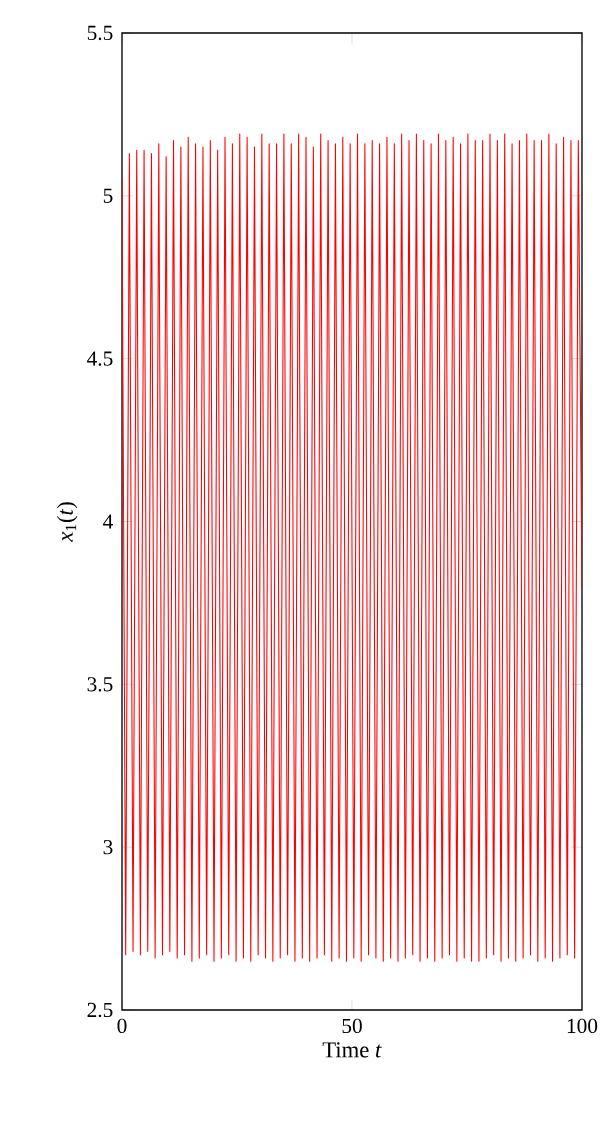  Describe the element at coordinates (99, 358) in the screenshot. I see `y-tick-label: 4.5` at that location.